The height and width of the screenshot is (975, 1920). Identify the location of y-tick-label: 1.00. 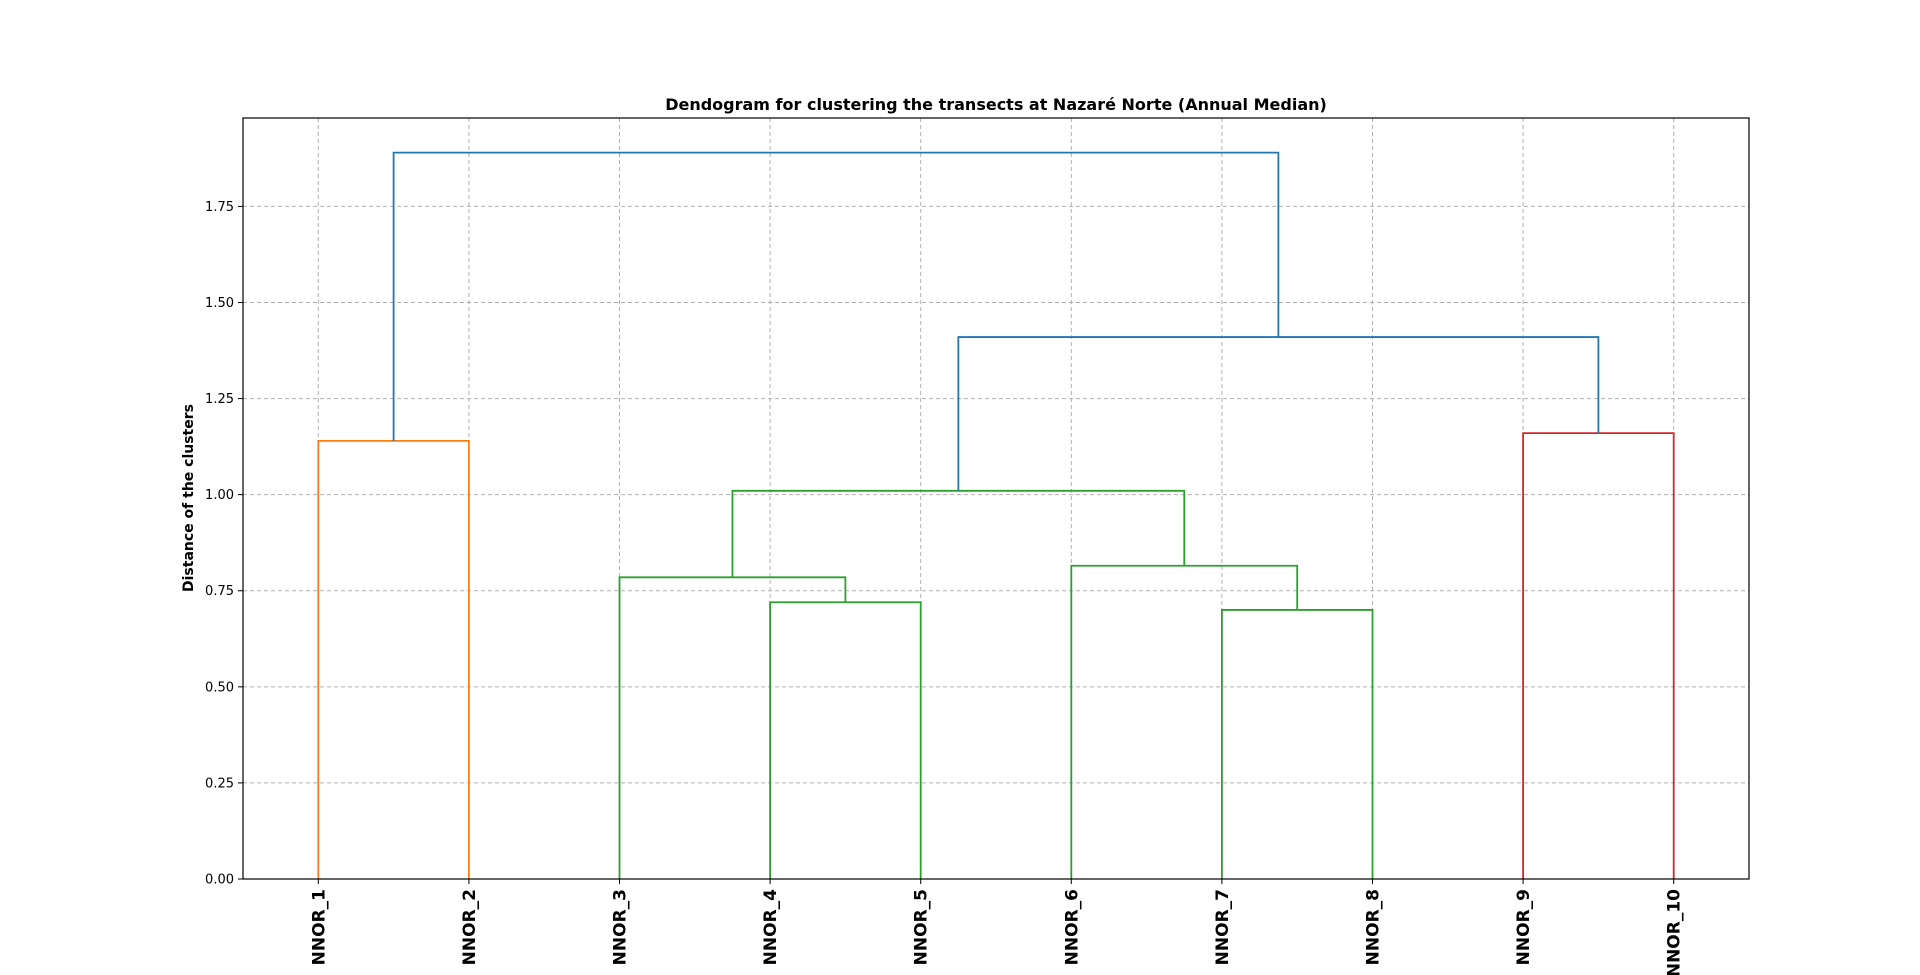
(219, 495).